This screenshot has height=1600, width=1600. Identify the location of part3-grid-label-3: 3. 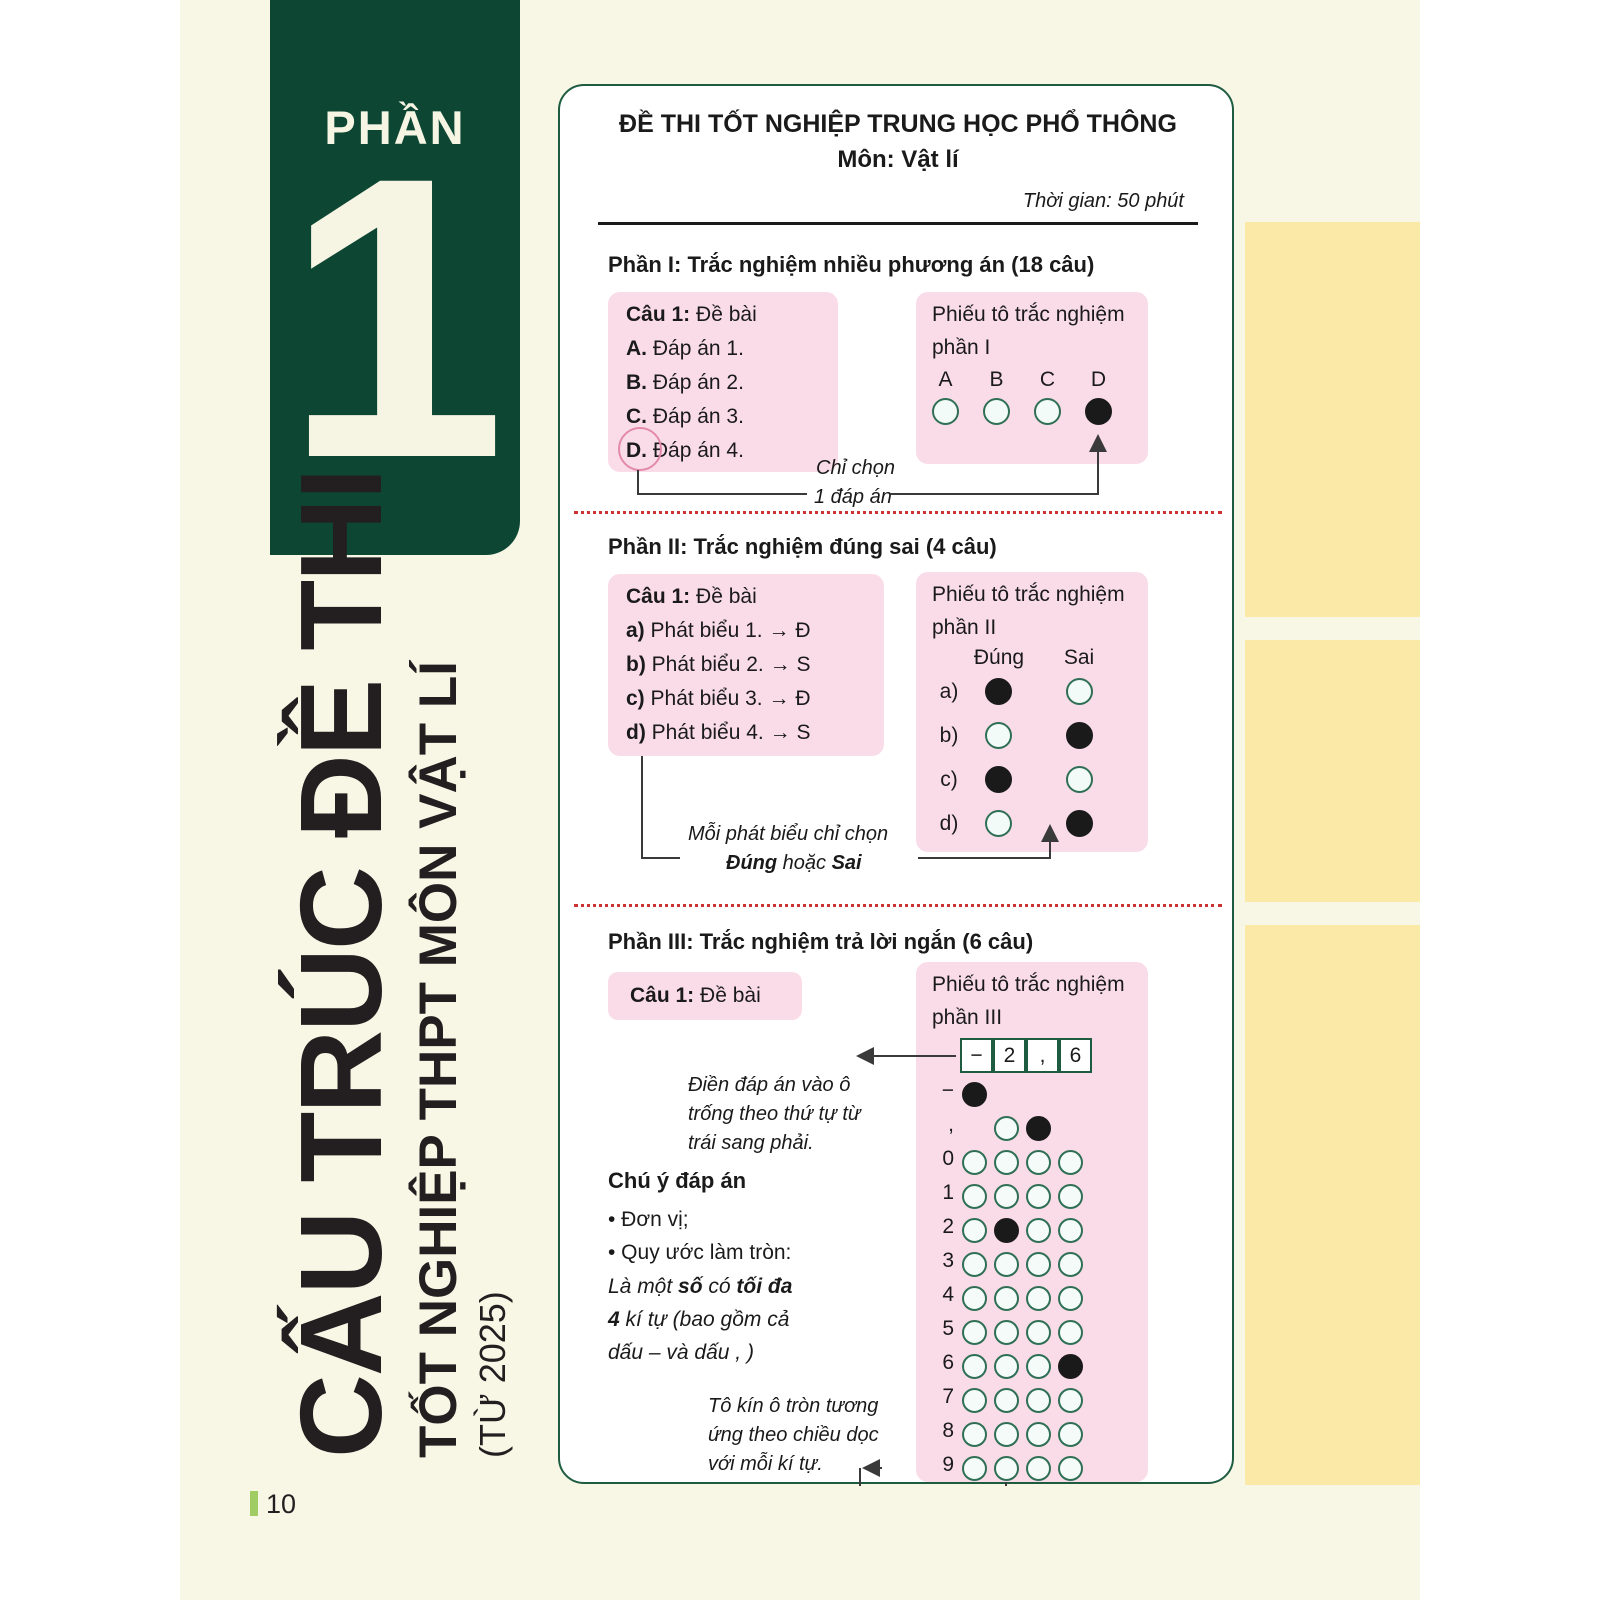
(948, 1260).